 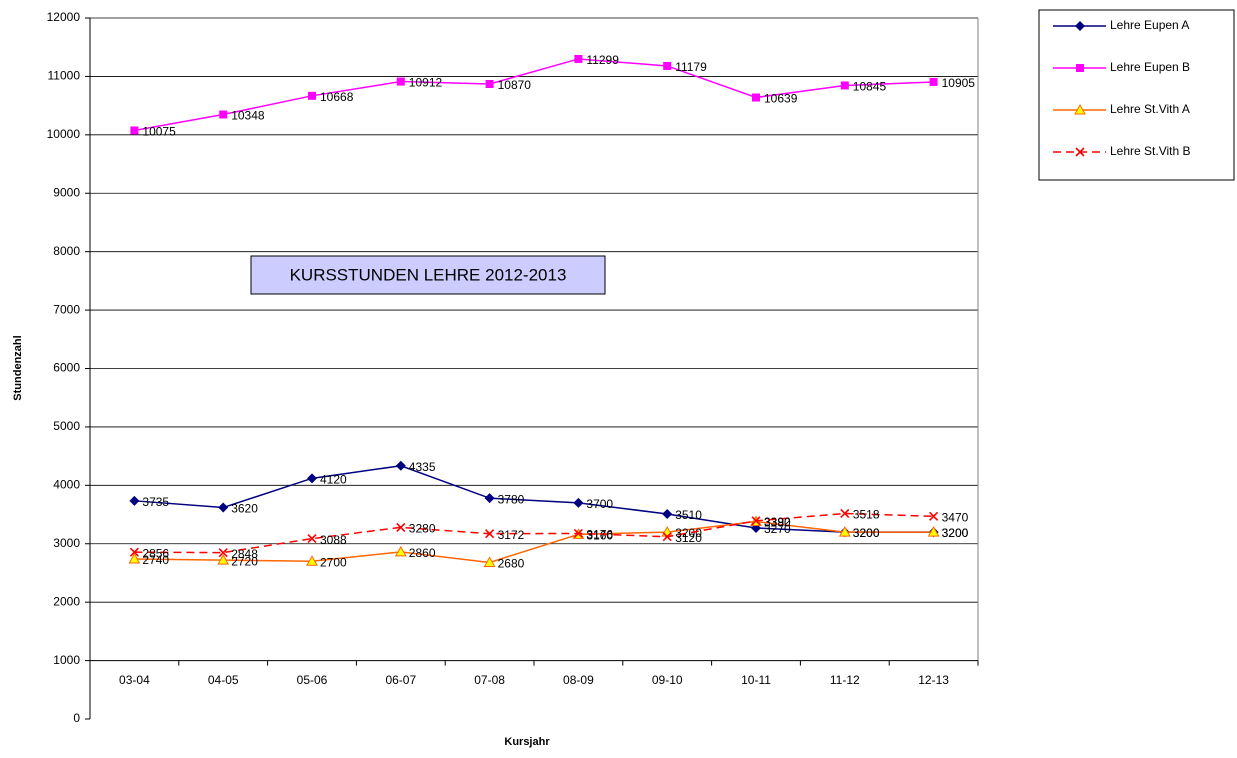 What do you see at coordinates (578, 680) in the screenshot?
I see `x-tick-label: 08-09` at bounding box center [578, 680].